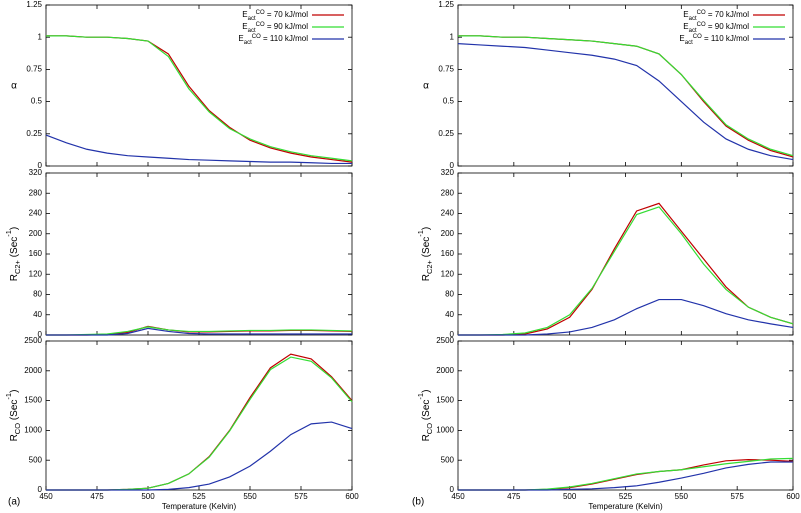  I want to click on label-part: = 70 kJ/mol, so click(728, 14).